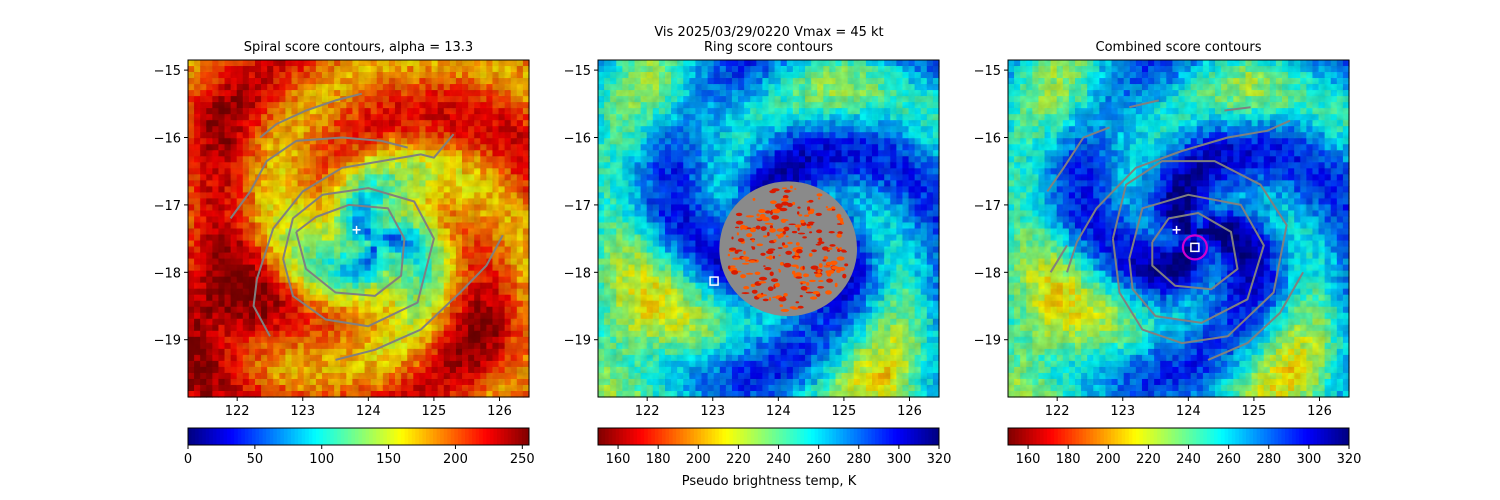  What do you see at coordinates (769, 481) in the screenshot?
I see `colorbar-label: Pseudo brightness temp, K` at bounding box center [769, 481].